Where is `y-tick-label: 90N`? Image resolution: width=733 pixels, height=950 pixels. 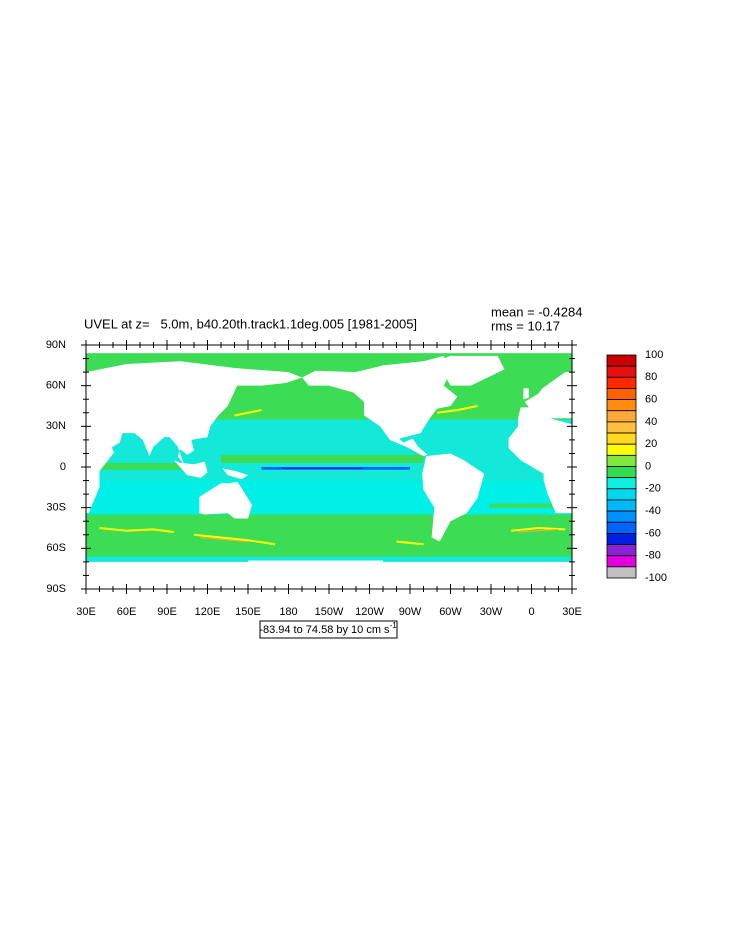
y-tick-label: 90N is located at coordinates (56, 345).